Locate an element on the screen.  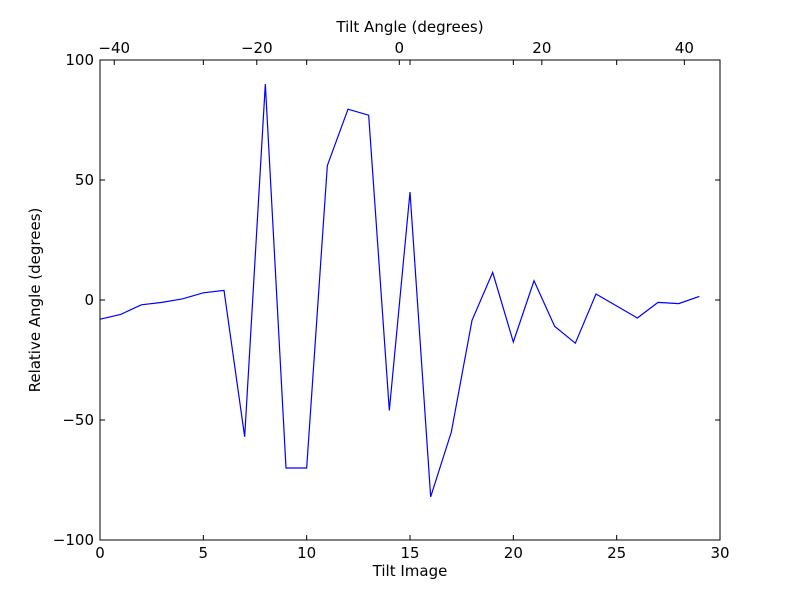
y-tick-label: −100 is located at coordinates (73, 540).